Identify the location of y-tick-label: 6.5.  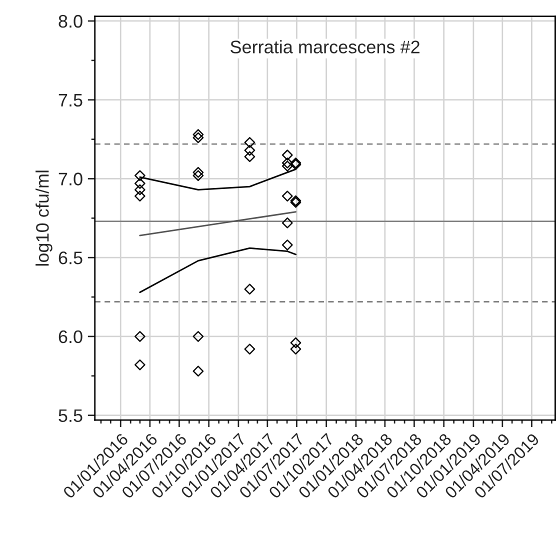
(70, 258).